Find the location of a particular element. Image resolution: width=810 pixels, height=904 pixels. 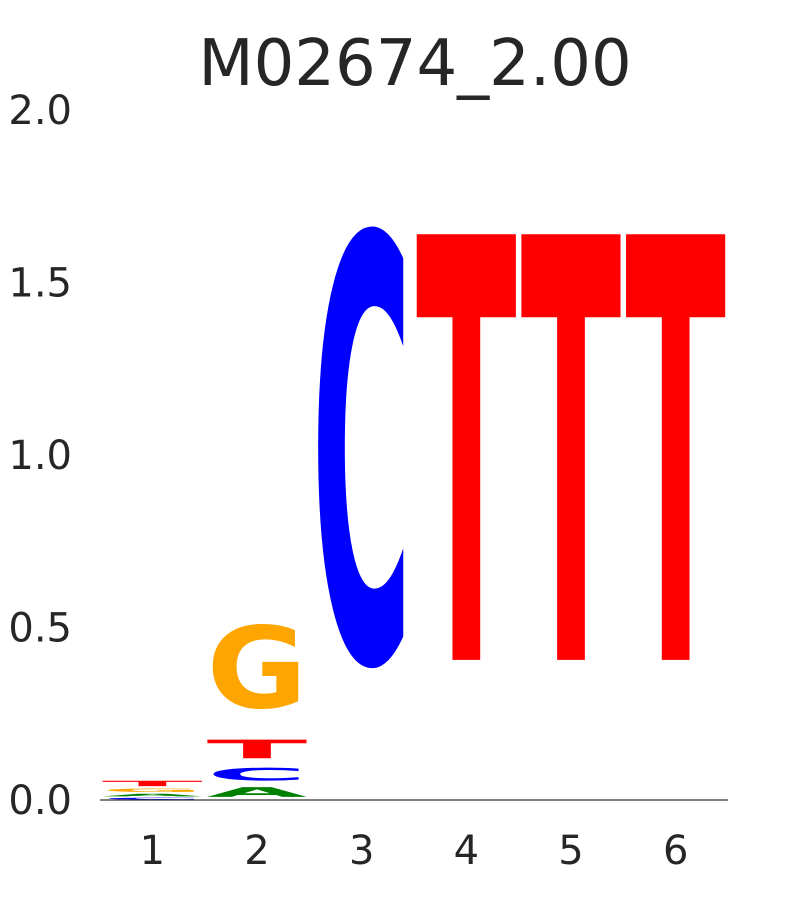

x-tick-label: 5 is located at coordinates (570, 851).